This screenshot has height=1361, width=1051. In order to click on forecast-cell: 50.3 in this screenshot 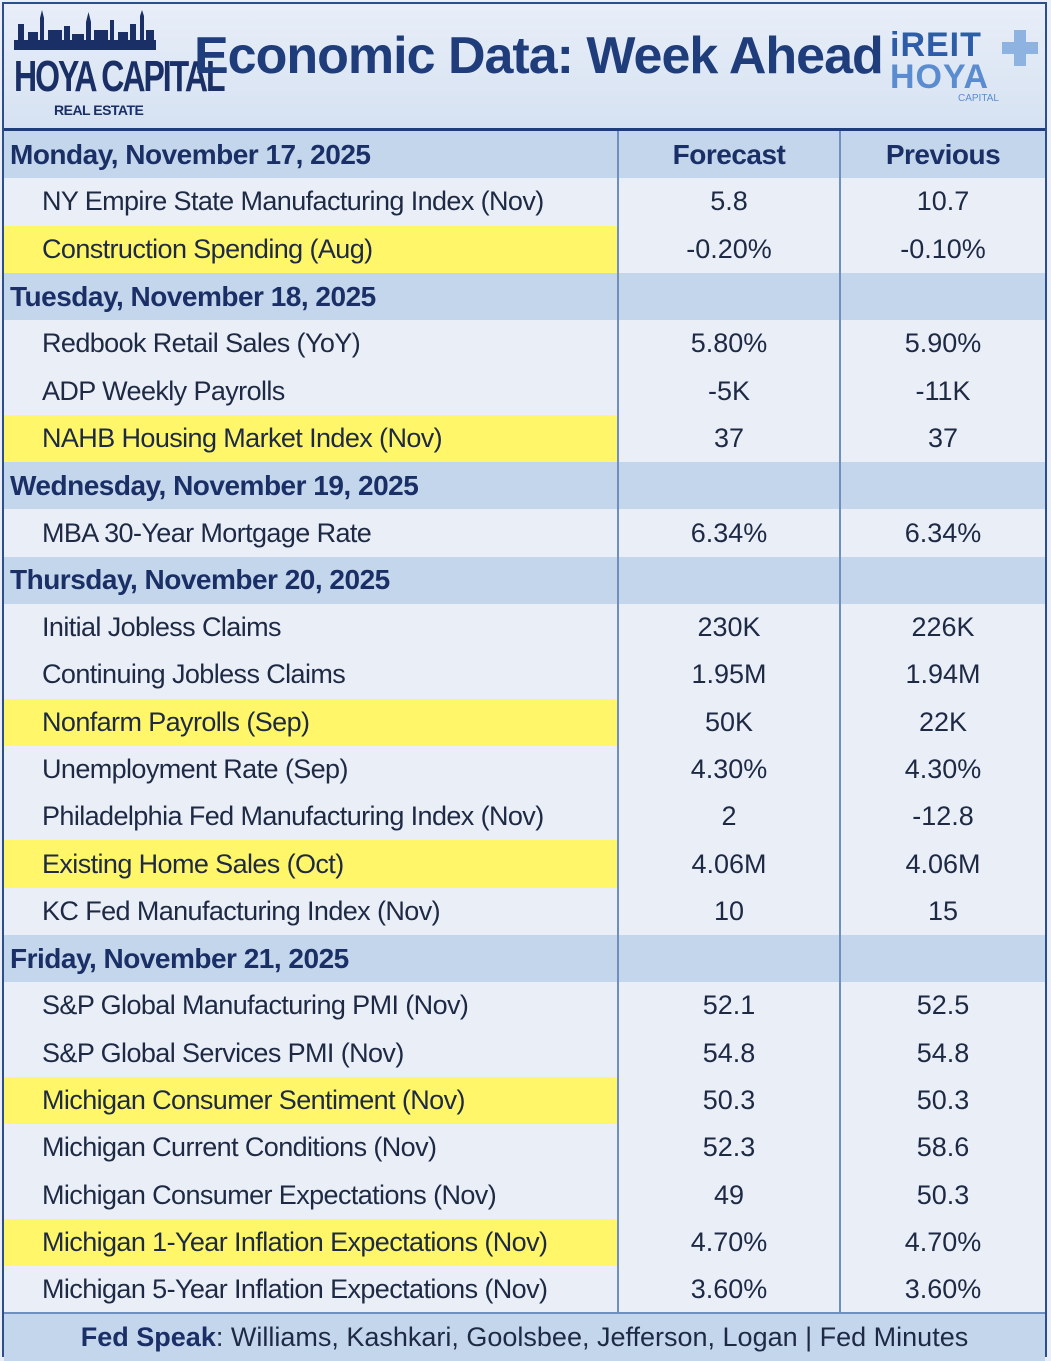, I will do `click(728, 1100)`.